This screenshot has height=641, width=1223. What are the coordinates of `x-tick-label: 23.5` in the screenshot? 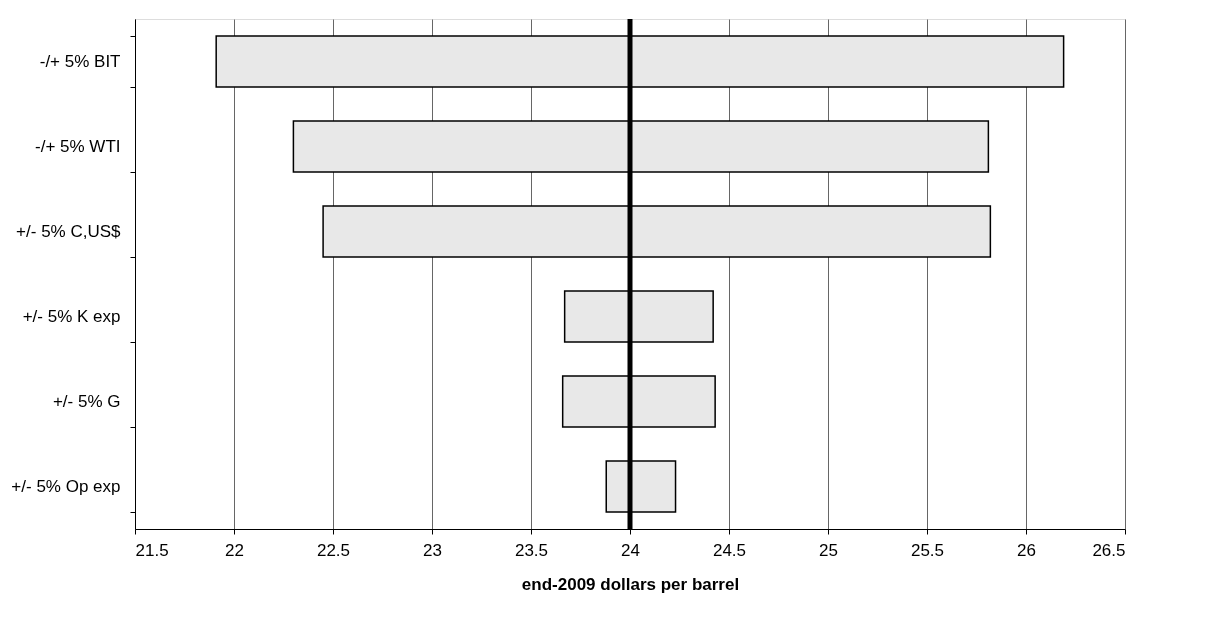 It's located at (531, 550).